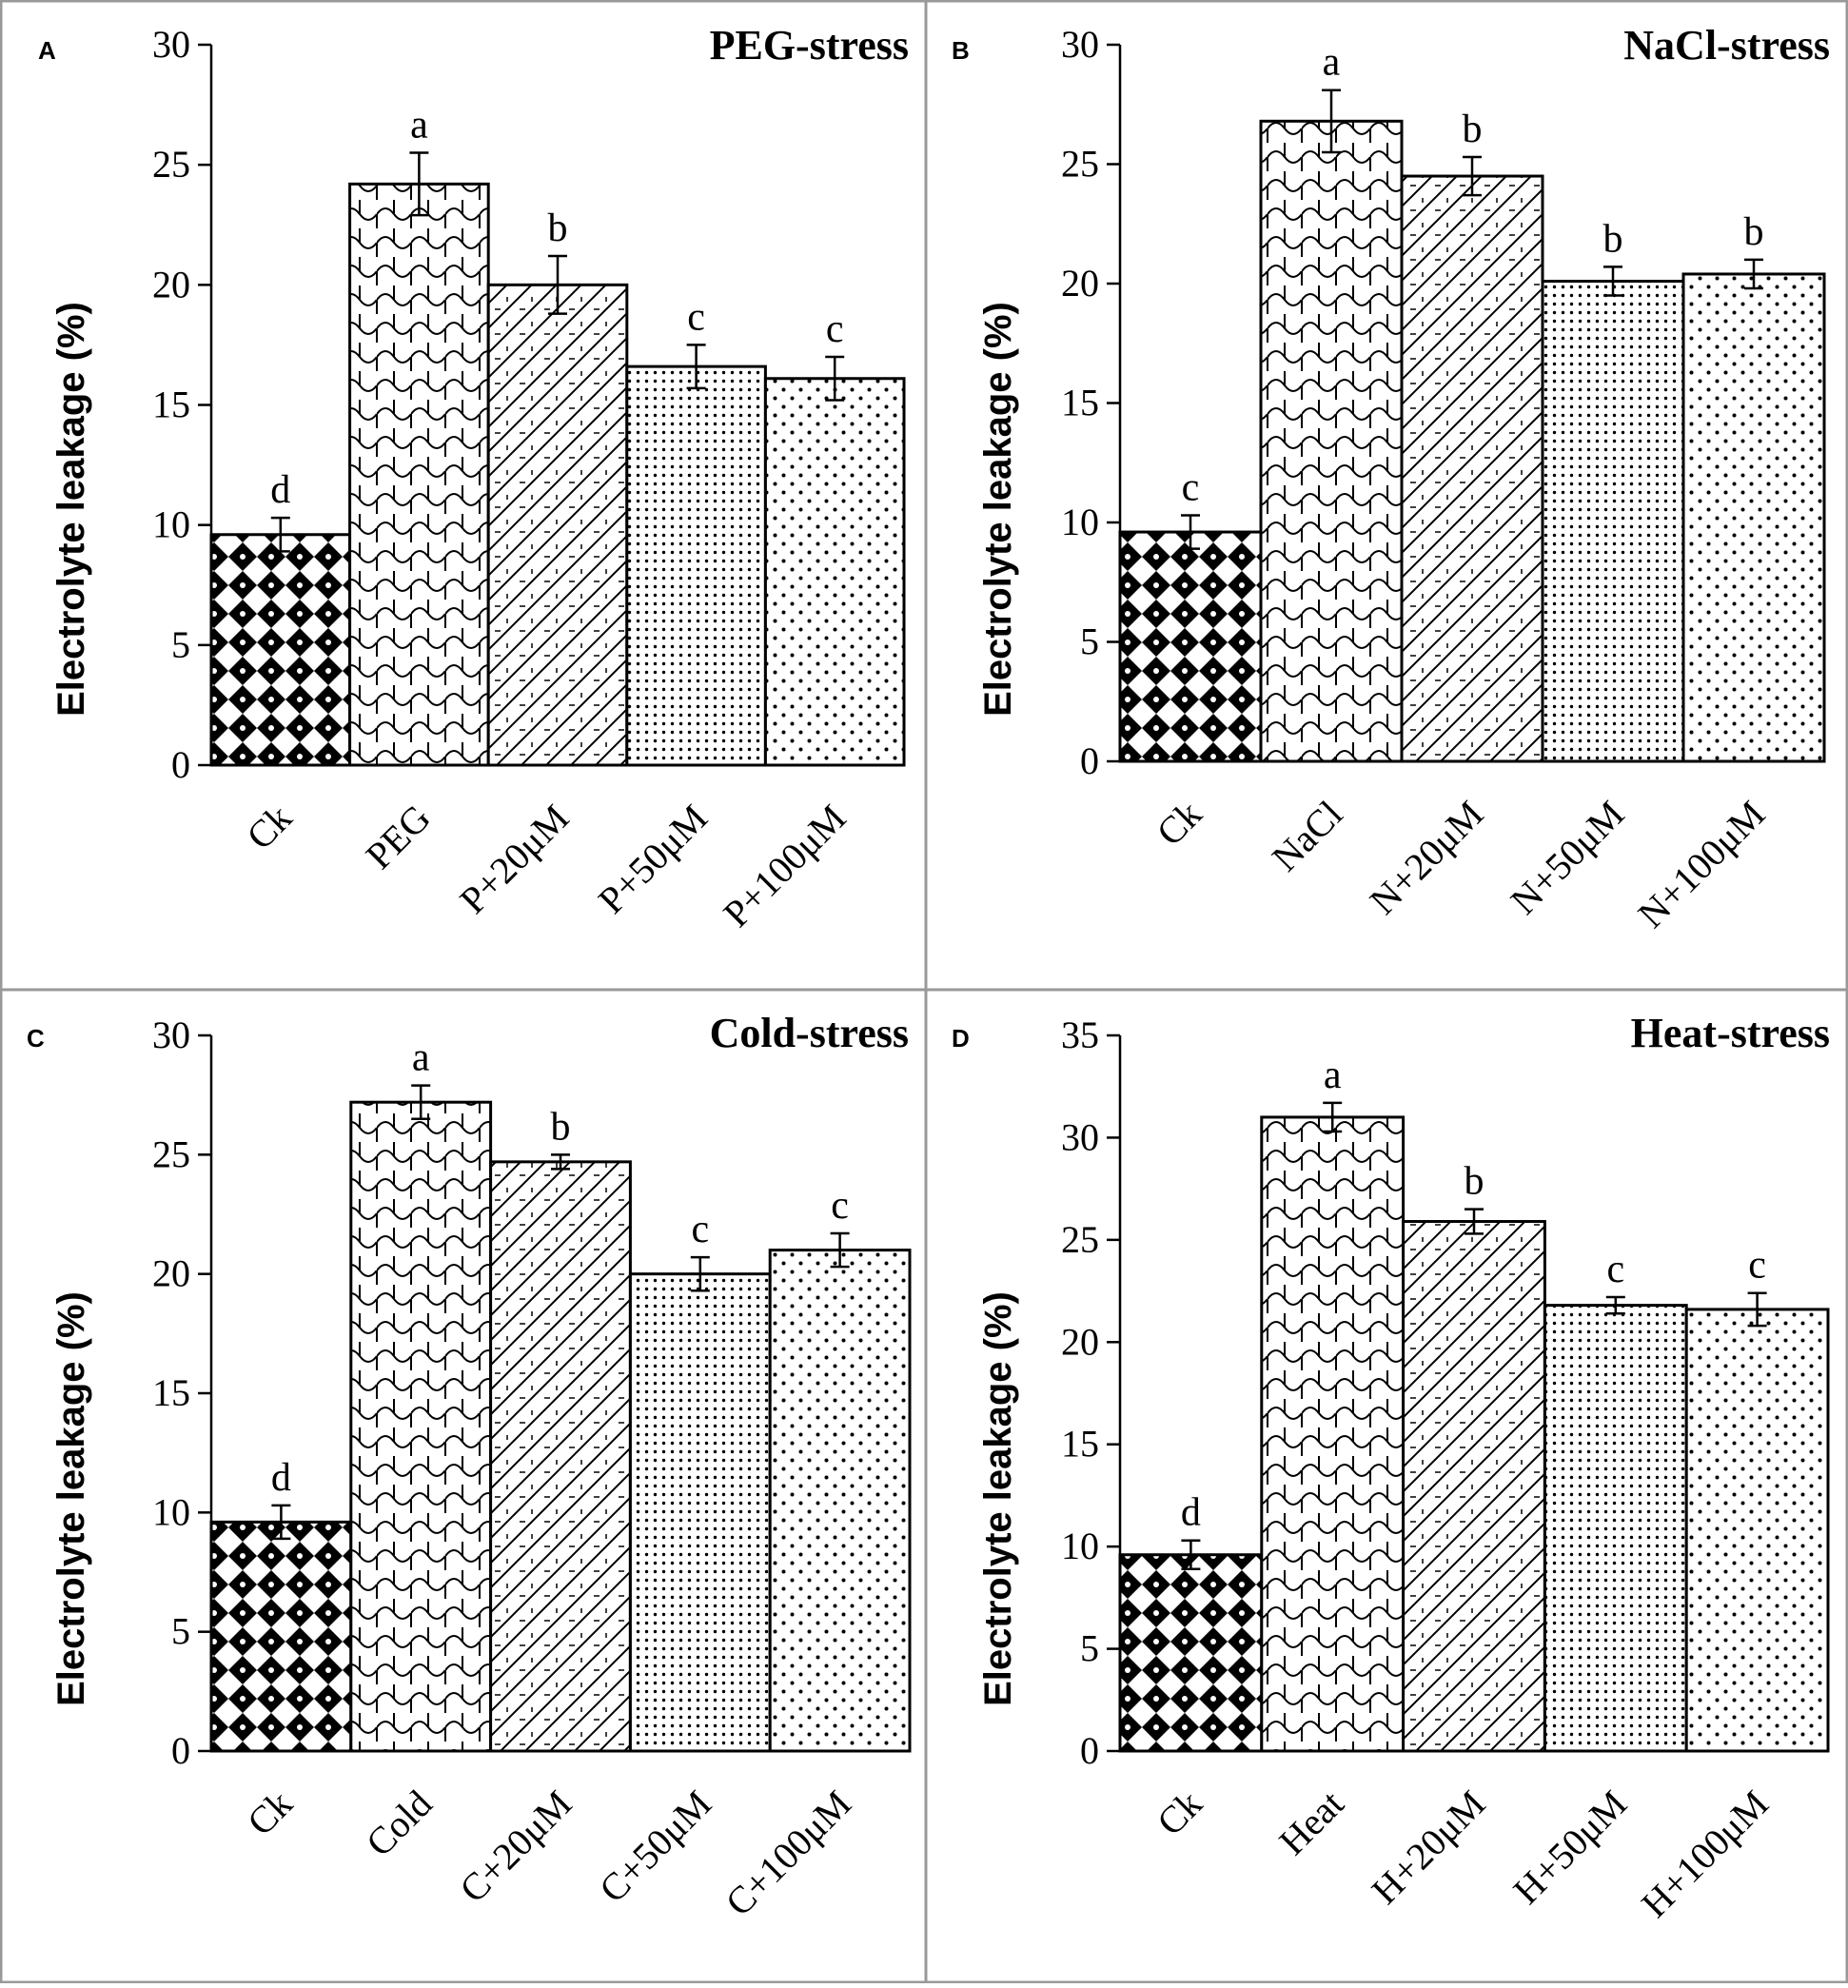 The height and width of the screenshot is (1988, 1848). Describe the element at coordinates (1727, 45) in the screenshot. I see `chart-title: NaCl-stress` at that location.